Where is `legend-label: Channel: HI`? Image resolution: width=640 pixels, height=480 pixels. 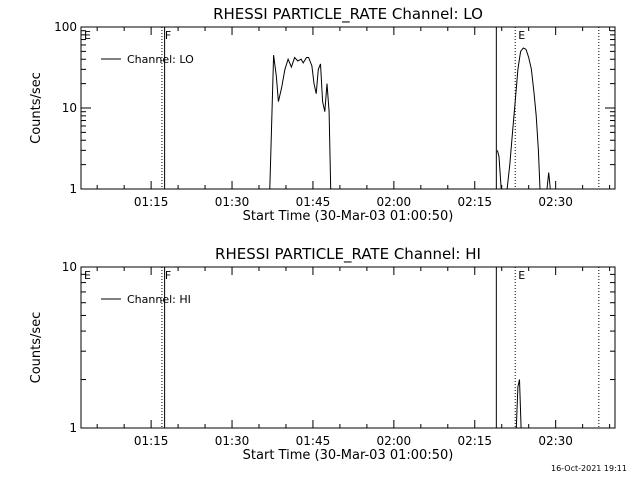
legend-label: Channel: HI is located at coordinates (159, 299).